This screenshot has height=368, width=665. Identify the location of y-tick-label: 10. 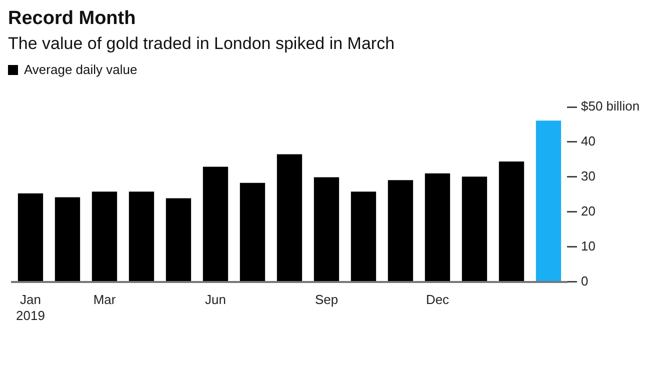
(588, 246).